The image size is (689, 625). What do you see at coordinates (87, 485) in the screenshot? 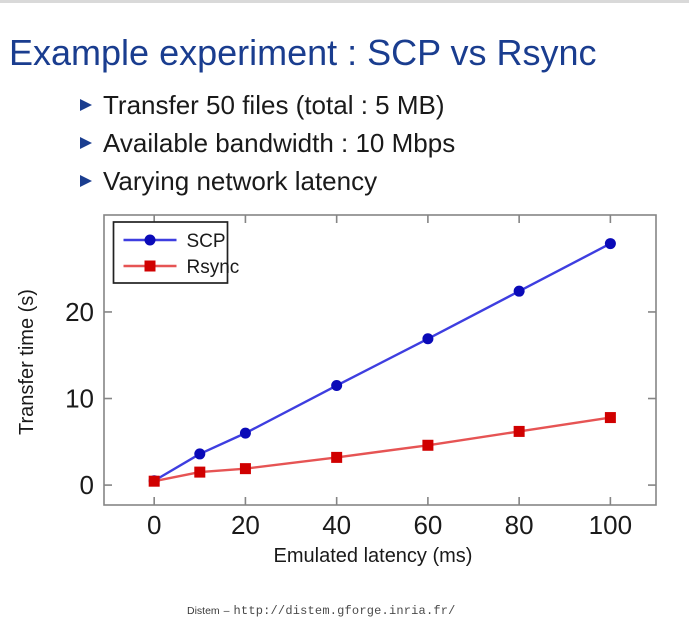
I see `y-tick-label: 0` at bounding box center [87, 485].